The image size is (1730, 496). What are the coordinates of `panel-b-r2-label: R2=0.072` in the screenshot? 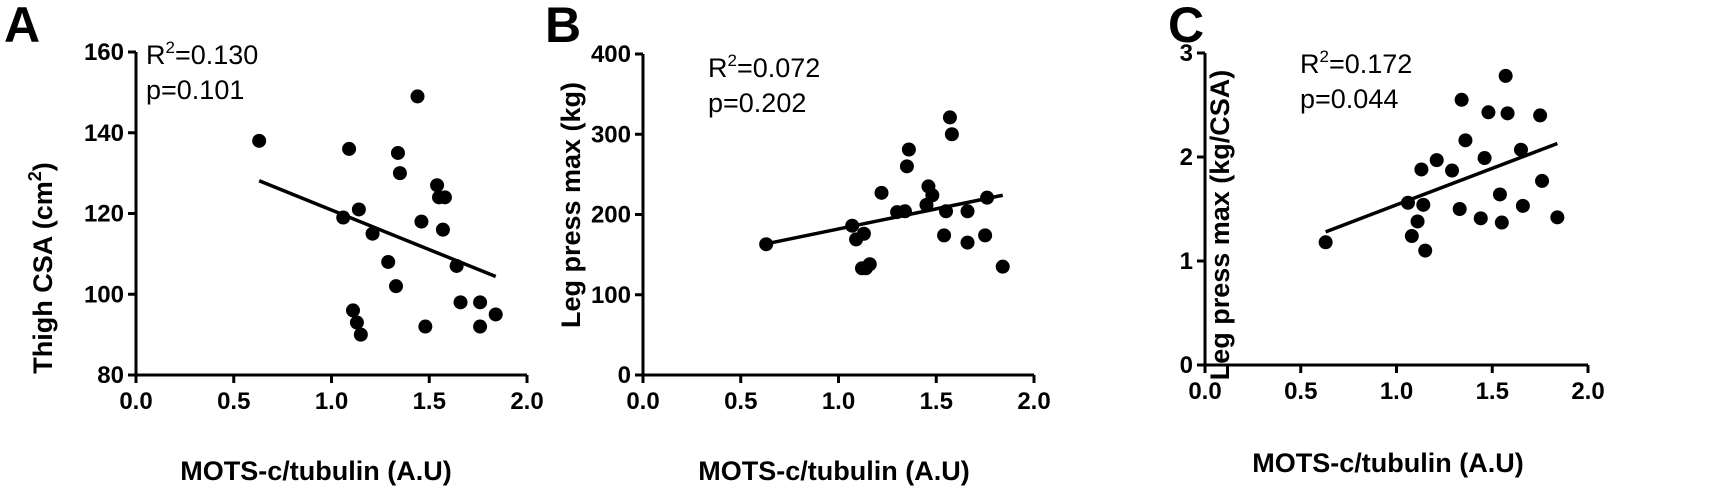 It's located at (764, 67).